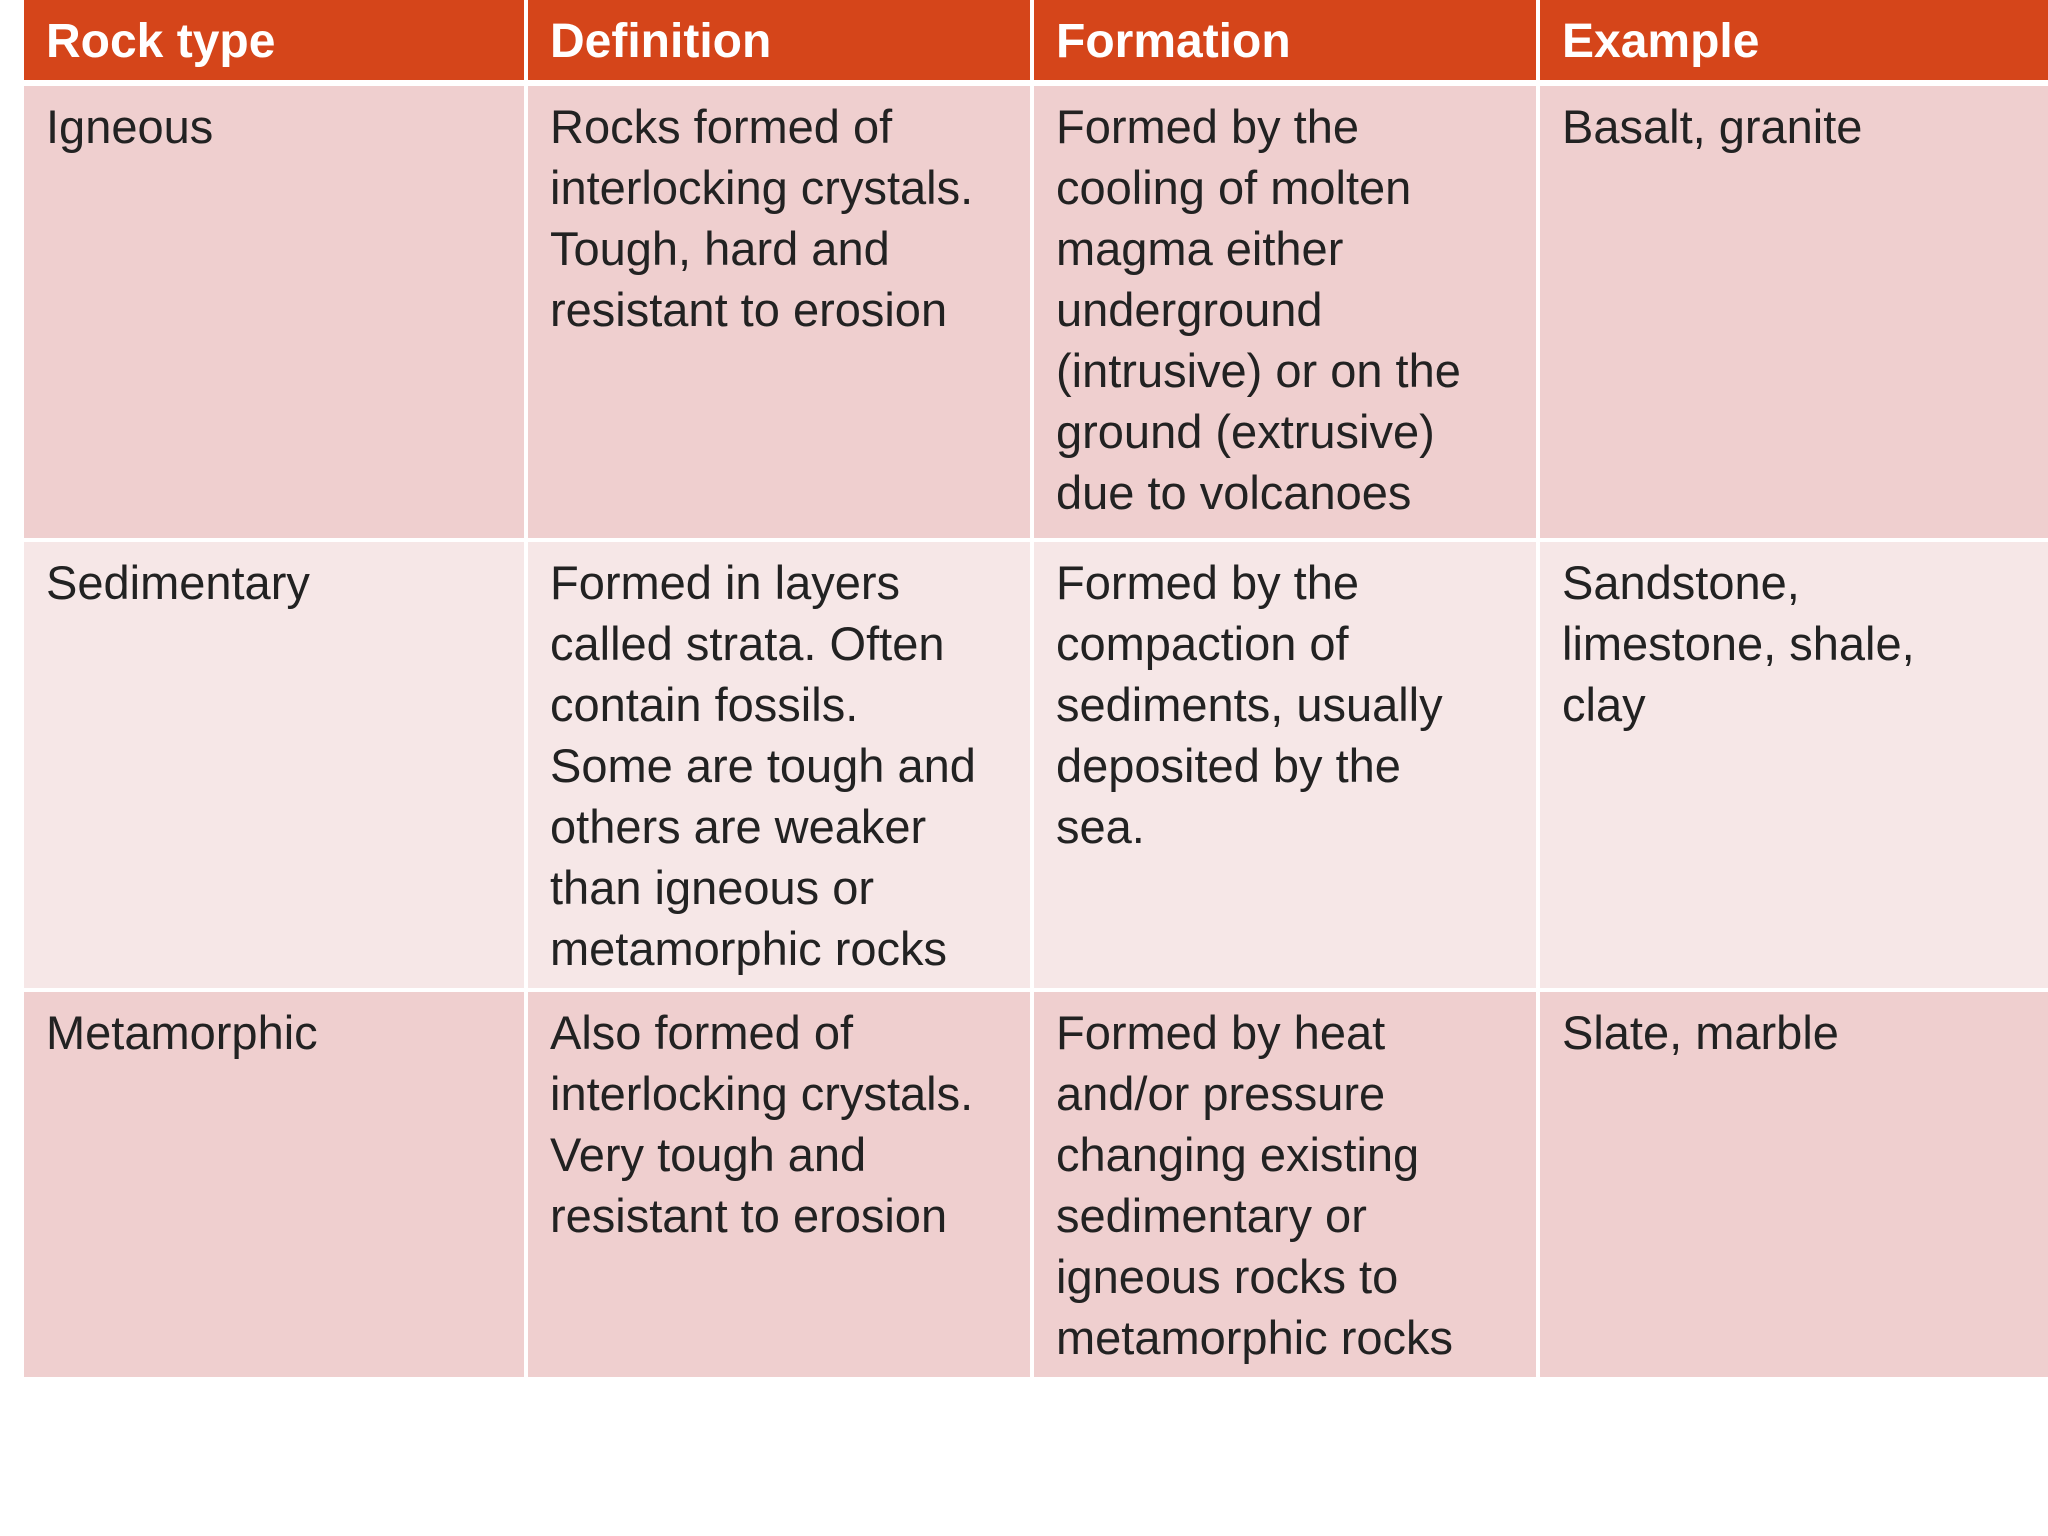 The width and height of the screenshot is (2048, 1536). I want to click on header-formation: Formation, so click(1287, 43).